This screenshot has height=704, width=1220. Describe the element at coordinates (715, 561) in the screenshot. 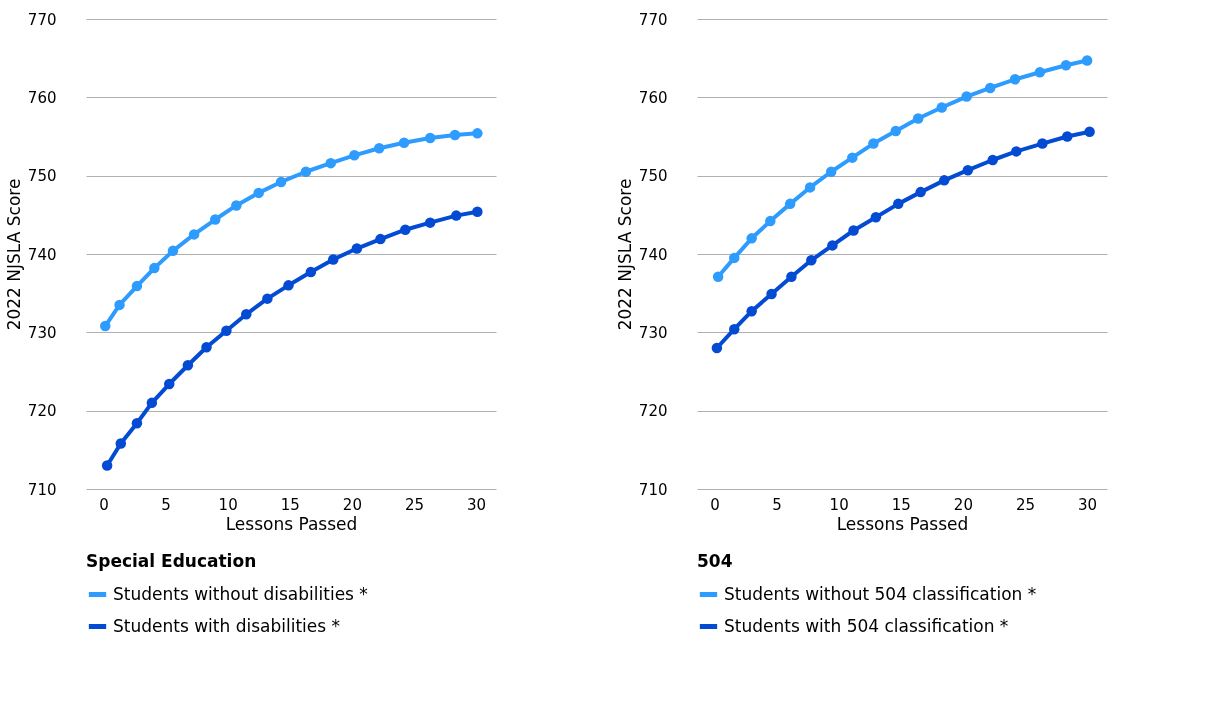

I see `legend-title: 504` at that location.